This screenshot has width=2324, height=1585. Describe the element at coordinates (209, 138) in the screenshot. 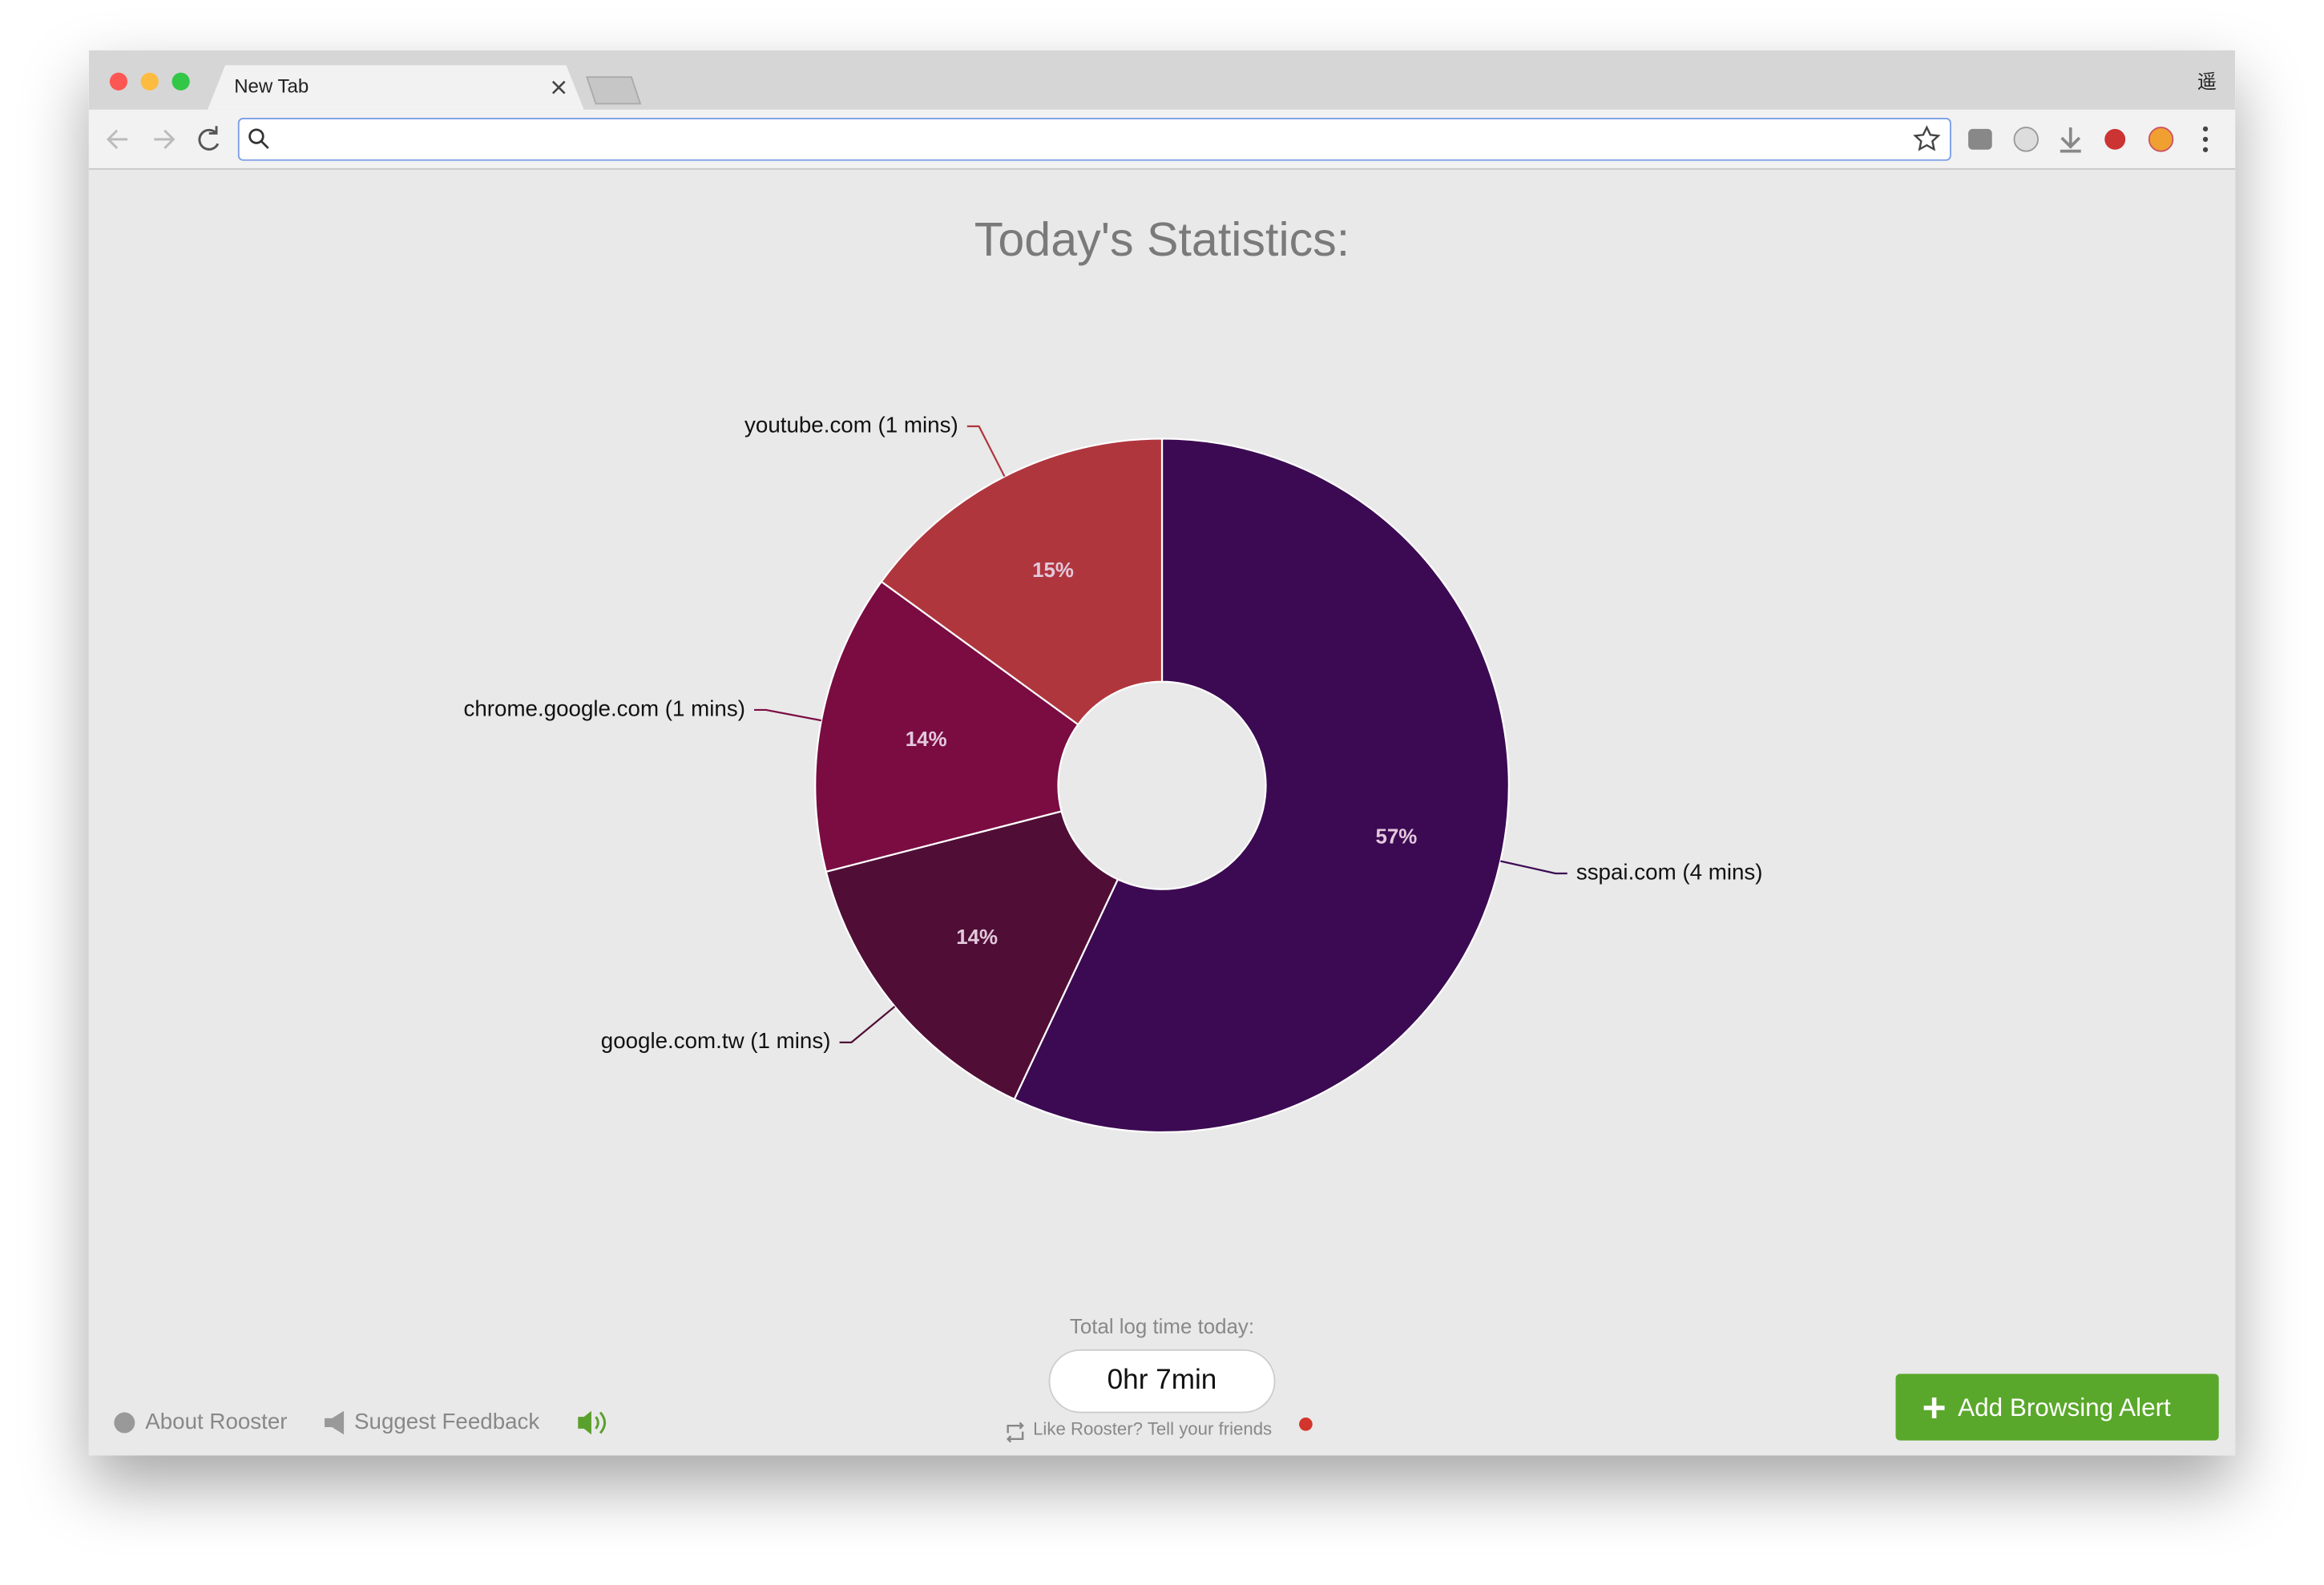

I see `reload-button` at that location.